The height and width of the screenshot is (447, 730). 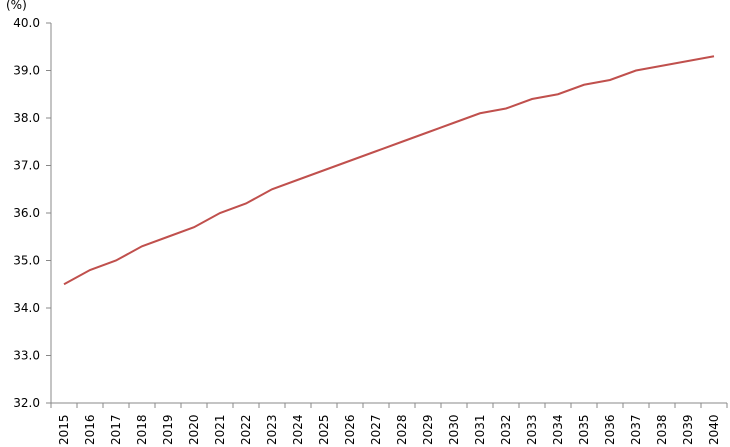 I want to click on x-tick-label: 2023, so click(x=272, y=429).